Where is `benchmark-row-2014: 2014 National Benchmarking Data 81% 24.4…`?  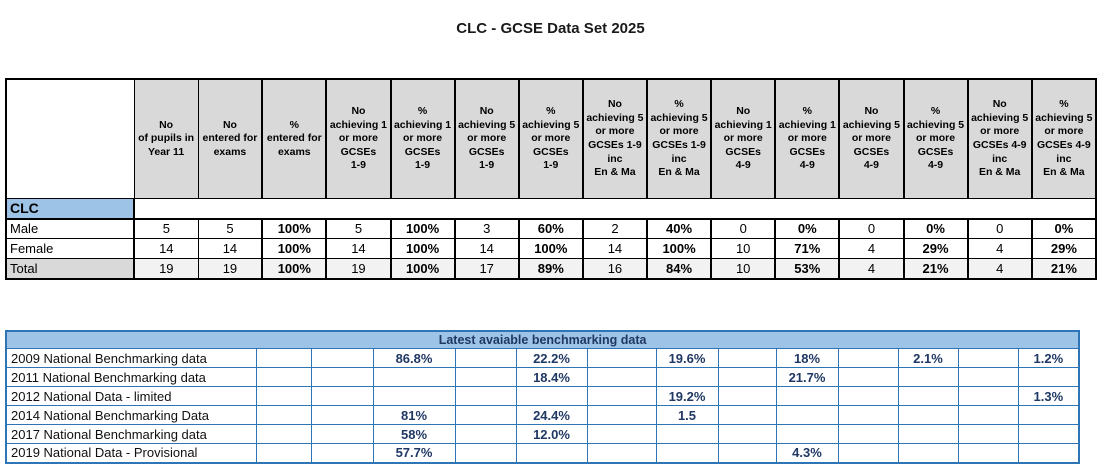 benchmark-row-2014: 2014 National Benchmarking Data 81% 24.4… is located at coordinates (542, 415).